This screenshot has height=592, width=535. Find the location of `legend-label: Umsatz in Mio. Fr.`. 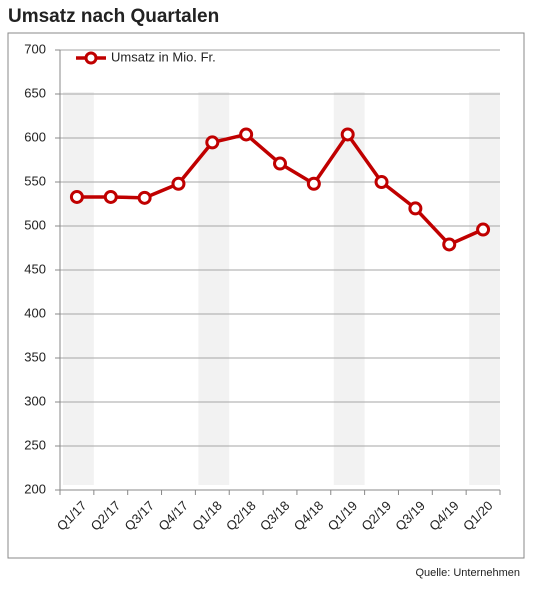

legend-label: Umsatz in Mio. Fr. is located at coordinates (163, 56).